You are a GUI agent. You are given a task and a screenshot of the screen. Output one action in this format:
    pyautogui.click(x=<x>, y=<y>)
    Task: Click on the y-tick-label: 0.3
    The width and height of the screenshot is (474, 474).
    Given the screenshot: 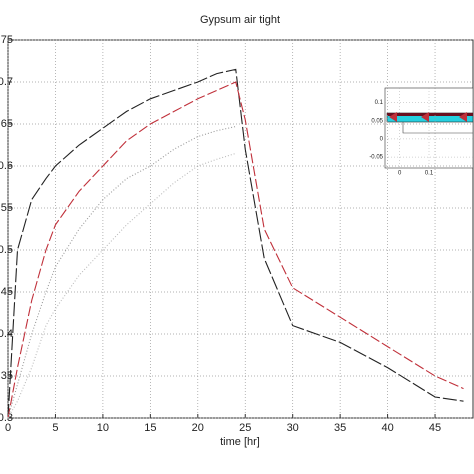 What is the action you would take?
    pyautogui.click(x=6, y=418)
    